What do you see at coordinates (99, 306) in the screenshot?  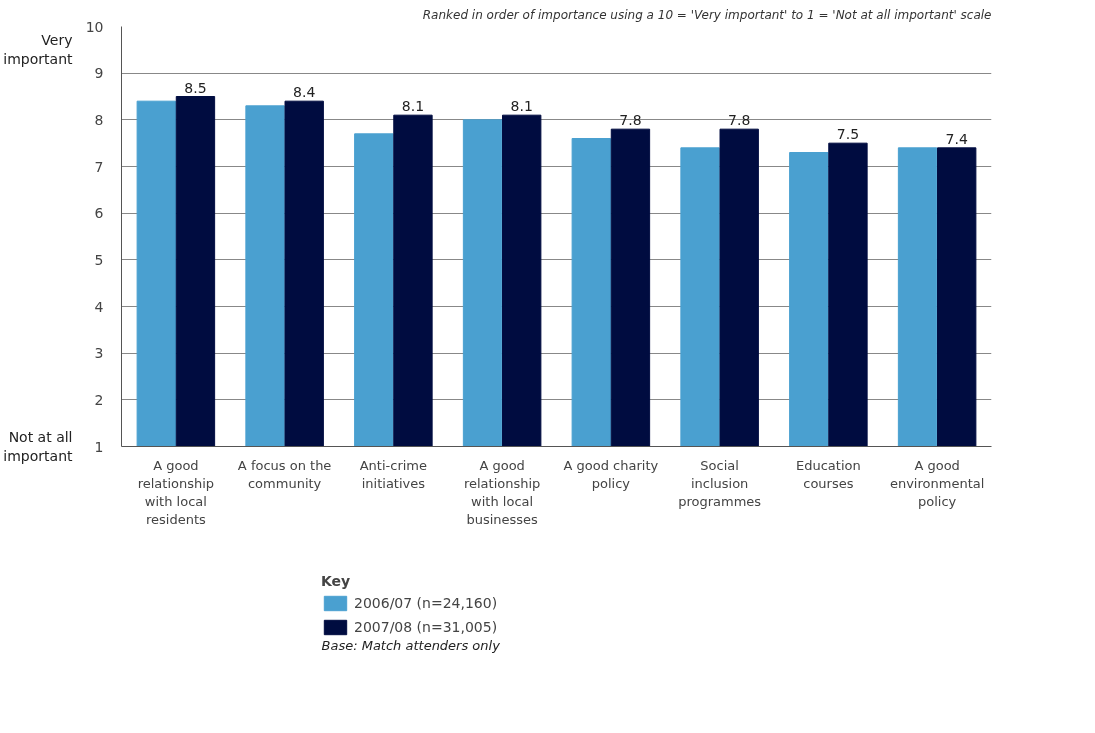 I see `y-tick-label: 4` at bounding box center [99, 306].